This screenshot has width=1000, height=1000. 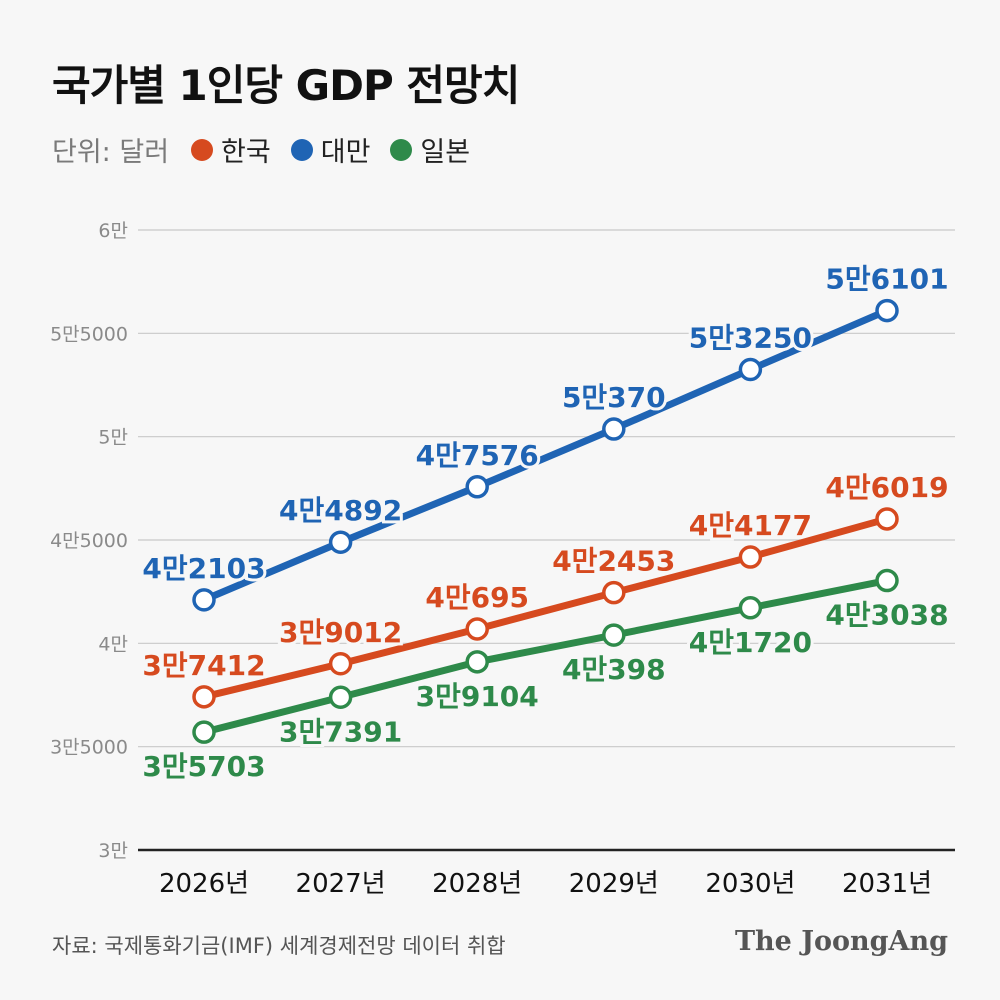 What do you see at coordinates (340, 510) in the screenshot?
I see `data-label: 4만4892` at bounding box center [340, 510].